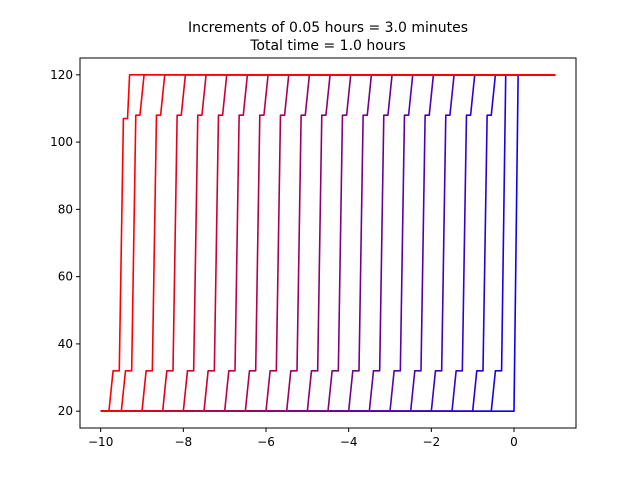 Image resolution: width=640 pixels, height=480 pixels. Describe the element at coordinates (65, 344) in the screenshot. I see `y-tick-label-1: 40` at that location.